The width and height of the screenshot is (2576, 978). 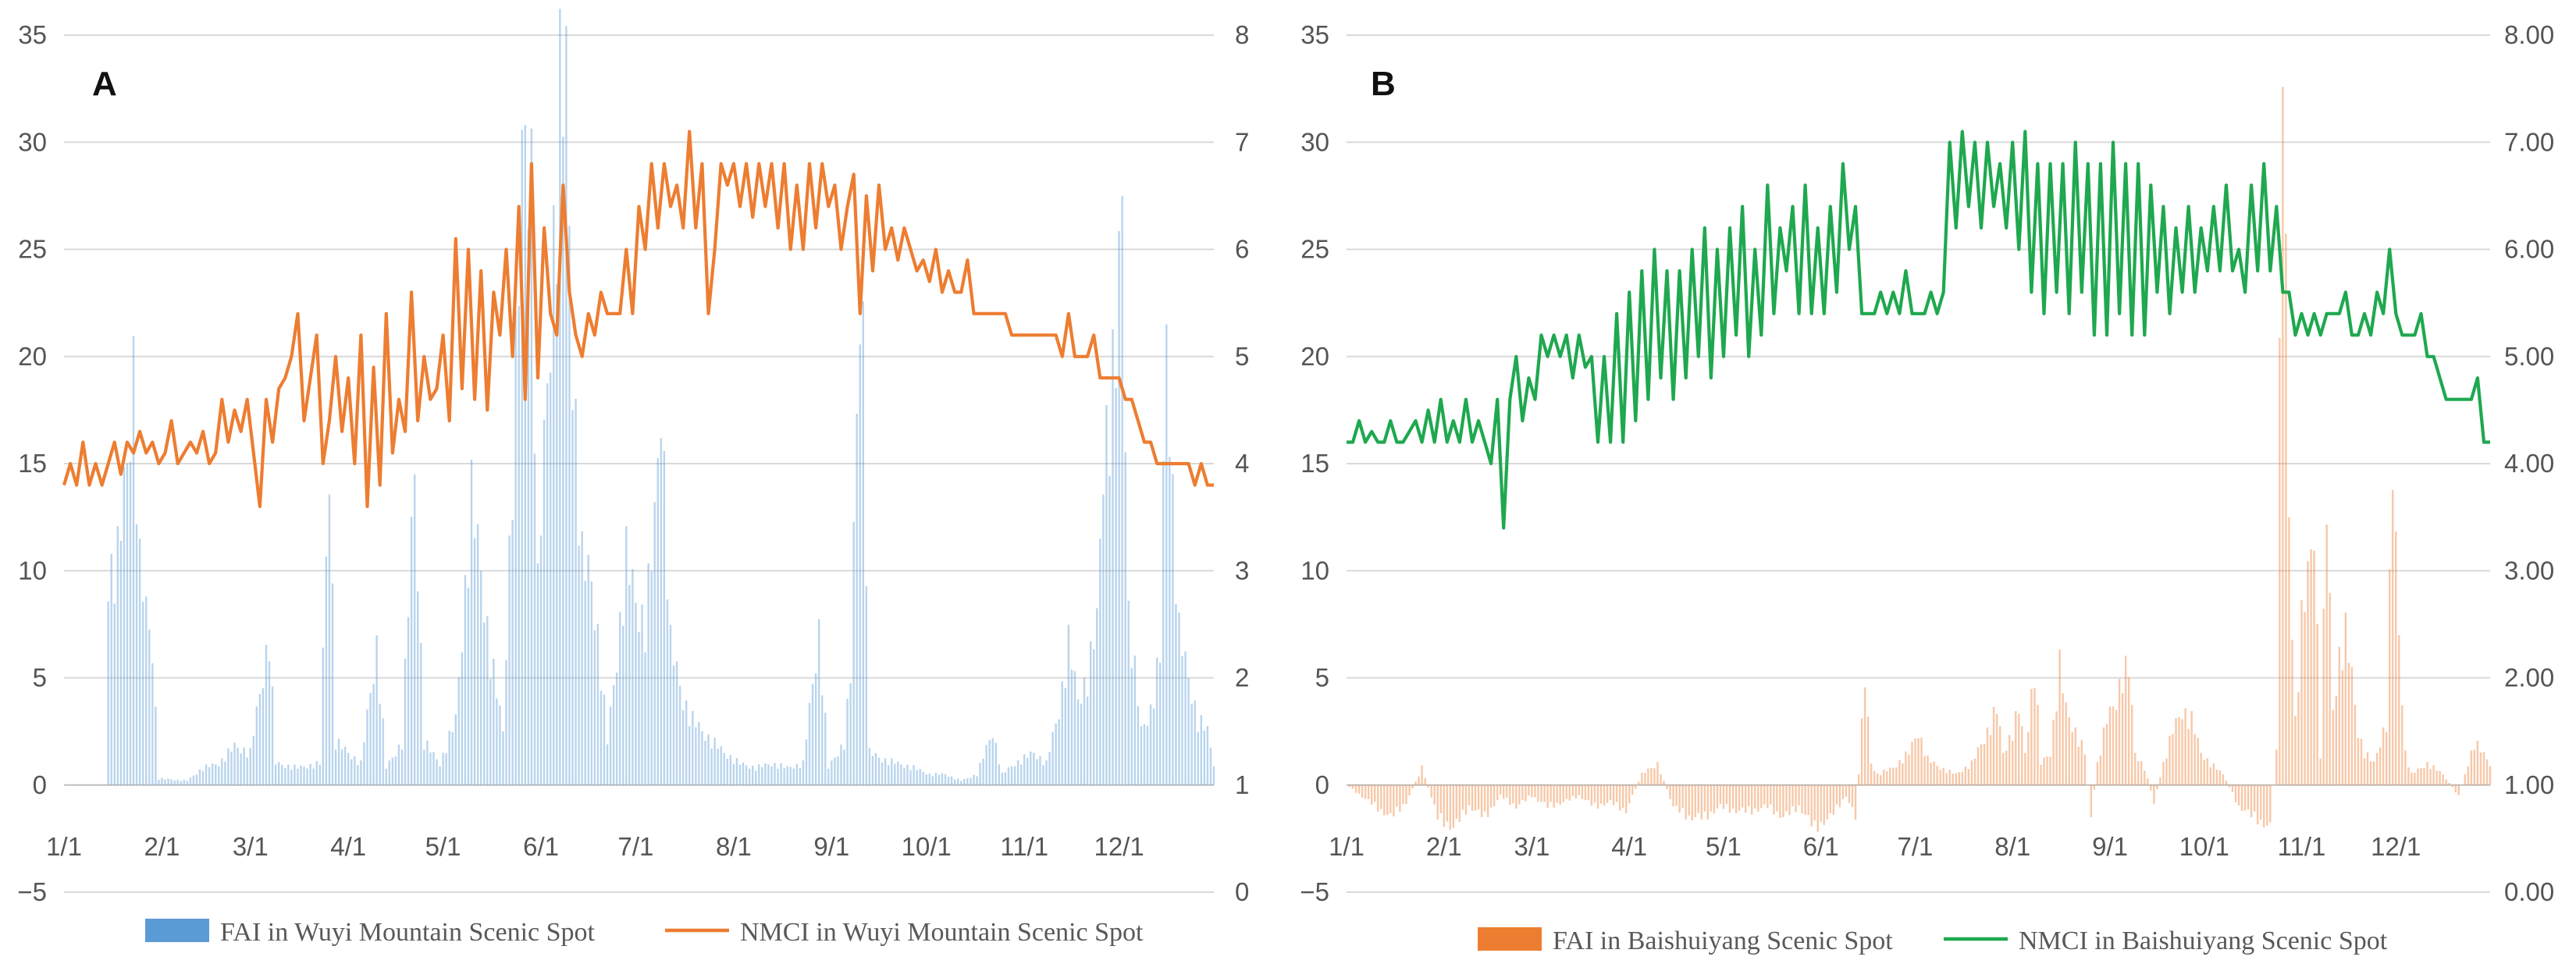 I want to click on right-tick-label: 8.00, so click(x=2529, y=34).